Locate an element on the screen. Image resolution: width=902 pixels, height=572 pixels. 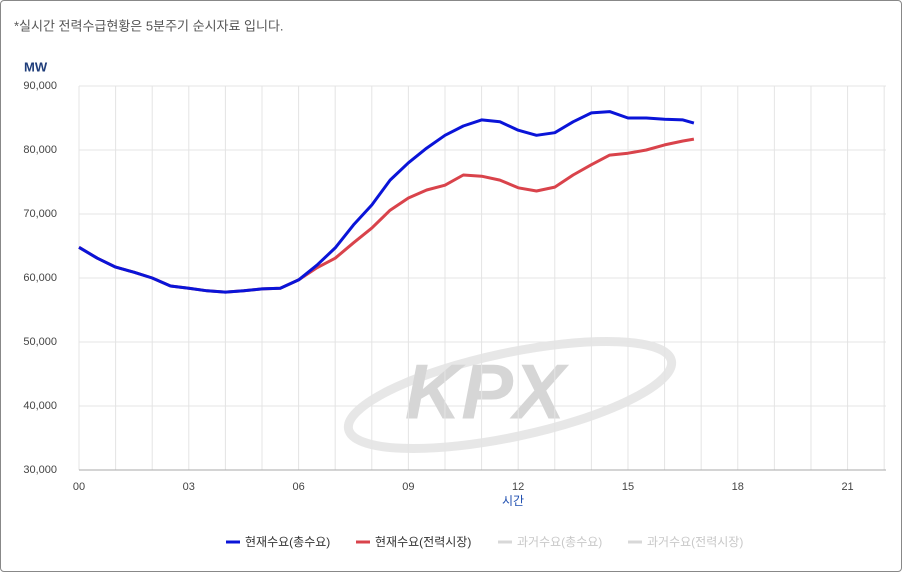
y-tick-label: 90,000 is located at coordinates (40, 86).